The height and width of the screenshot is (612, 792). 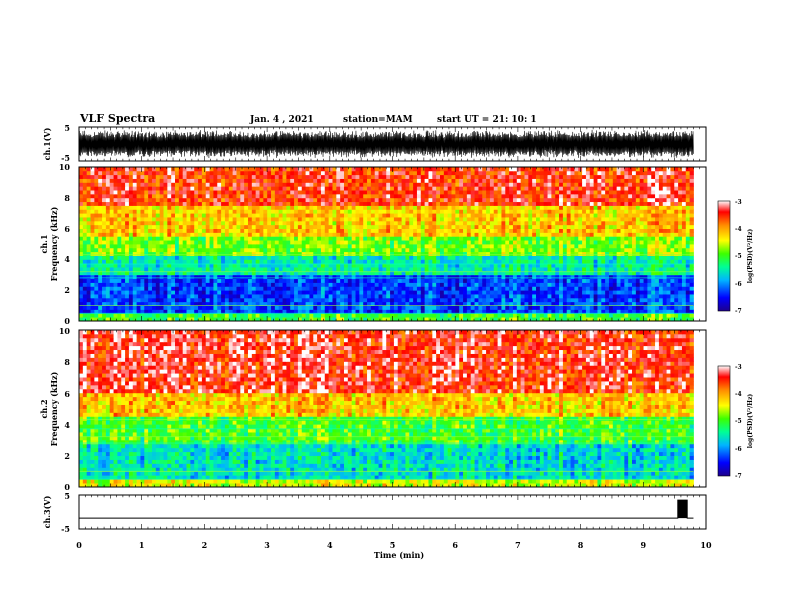 I want to click on ch1-waveform-line, so click(x=386, y=144).